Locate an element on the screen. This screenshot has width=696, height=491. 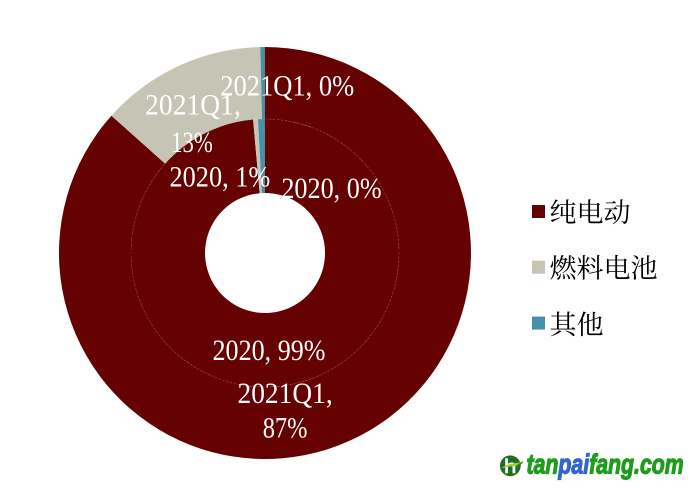
svg-text: tanpaifang.com is located at coordinates (605, 465).